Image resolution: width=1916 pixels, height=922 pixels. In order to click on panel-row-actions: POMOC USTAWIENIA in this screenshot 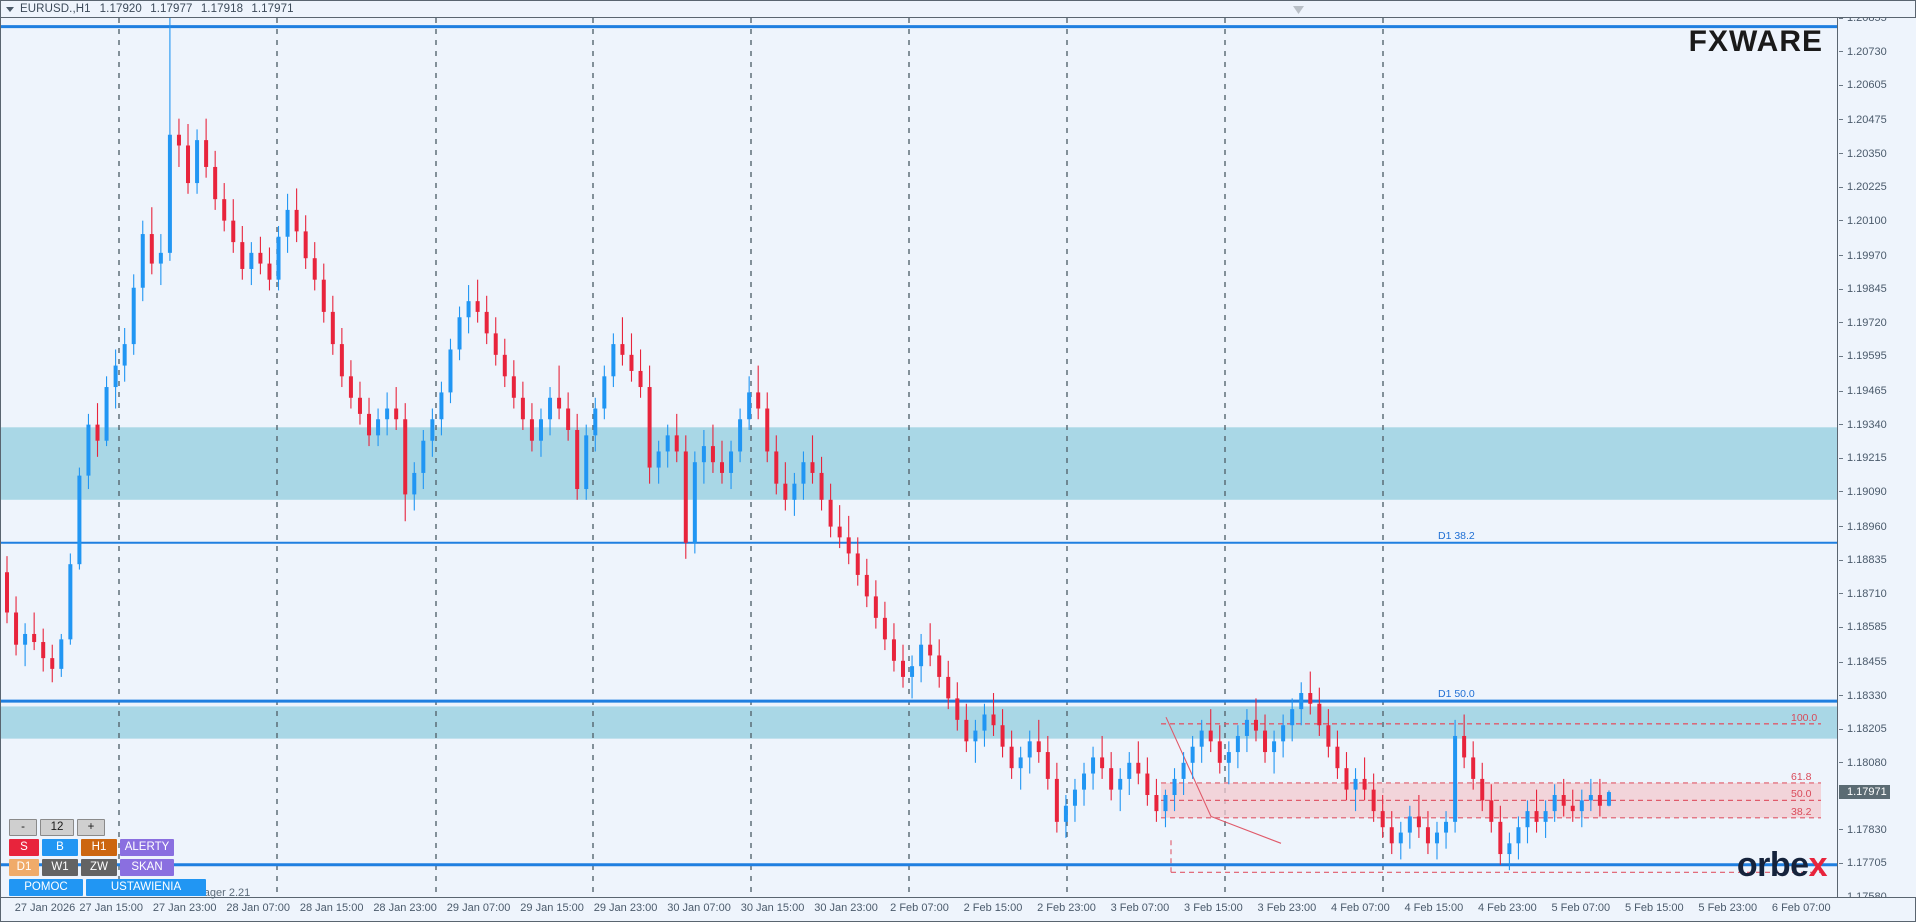, I will do `click(107, 887)`.